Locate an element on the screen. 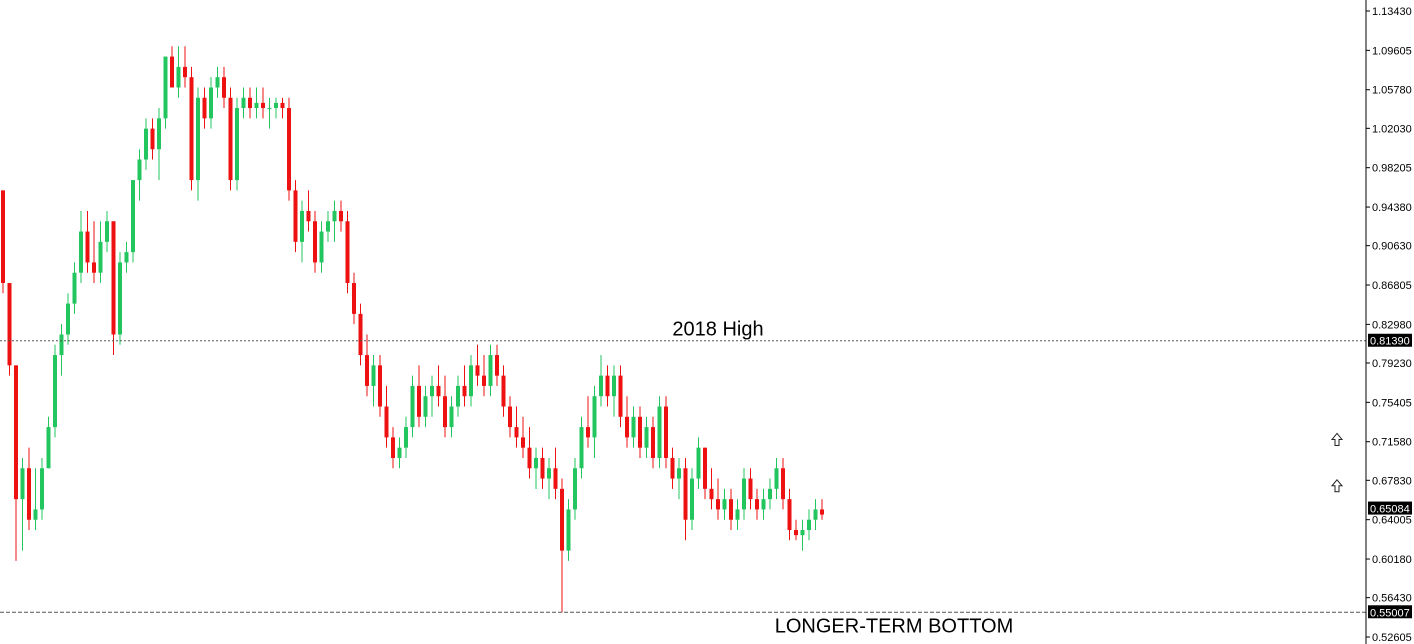  y-tick-label: 0.60180 is located at coordinates (1392, 560).